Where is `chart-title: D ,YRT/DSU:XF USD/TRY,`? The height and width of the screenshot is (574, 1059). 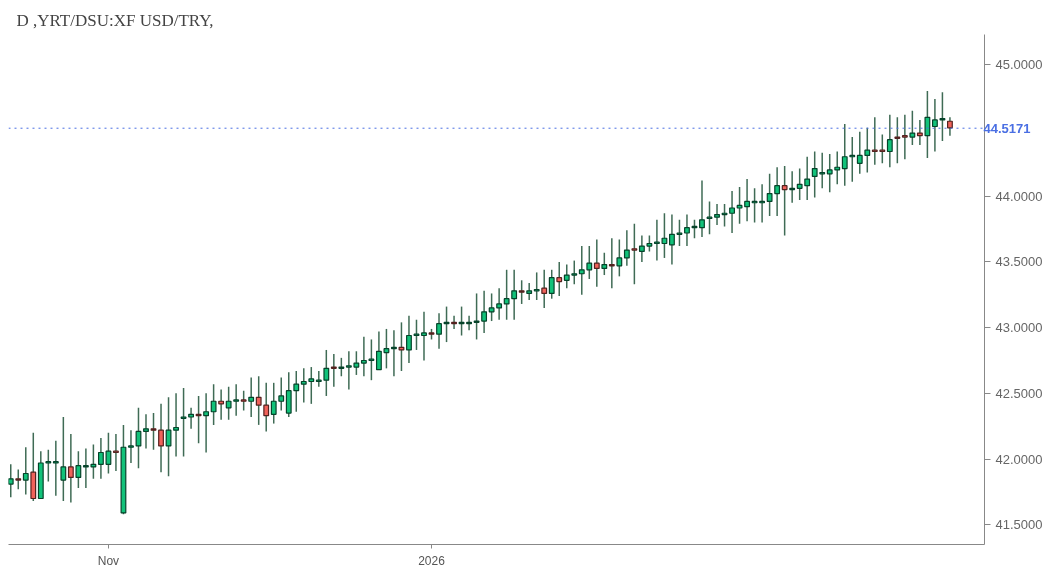 chart-title: D ,YRT/DSU:XF USD/TRY, is located at coordinates (115, 20).